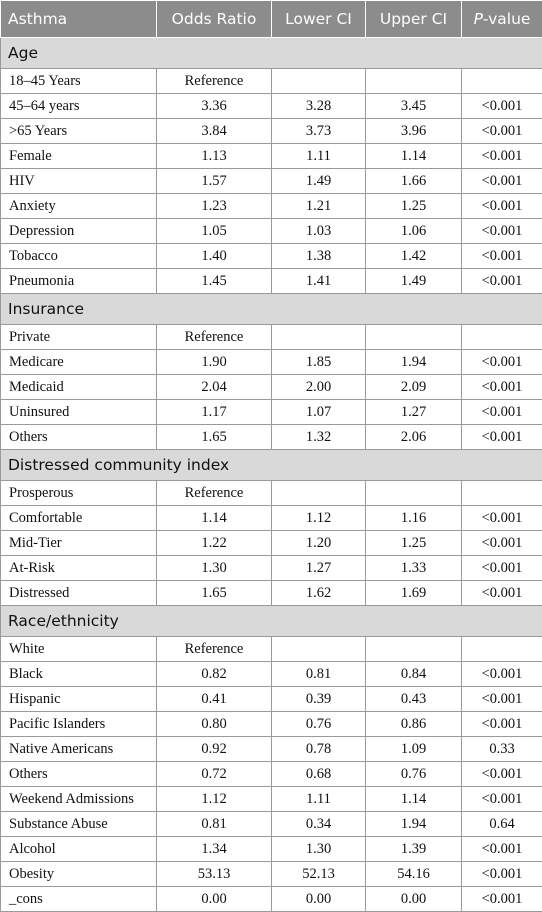  What do you see at coordinates (319, 568) in the screenshot?
I see `lower-ci-cell: 1.27` at bounding box center [319, 568].